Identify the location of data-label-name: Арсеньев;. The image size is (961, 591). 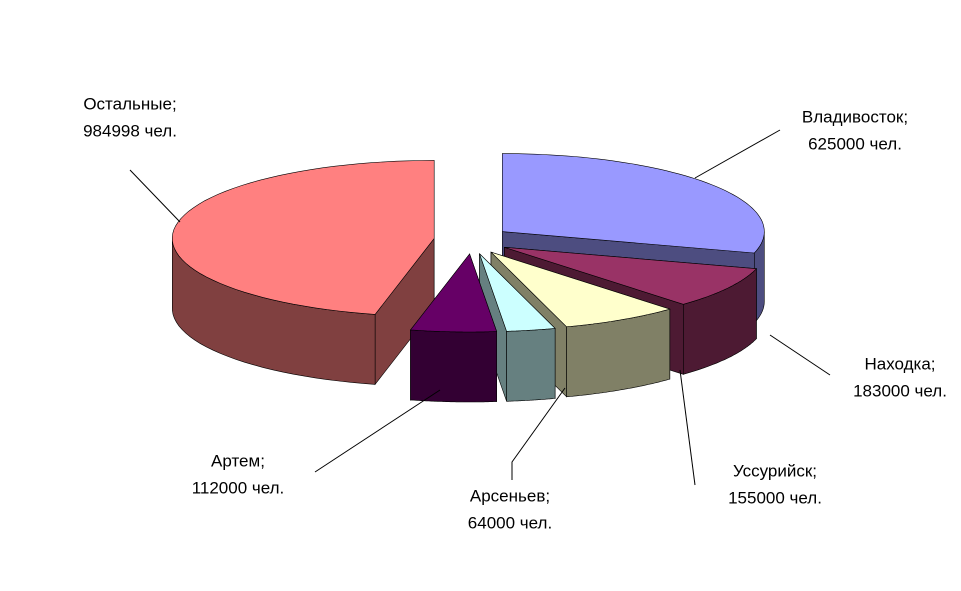
(510, 495).